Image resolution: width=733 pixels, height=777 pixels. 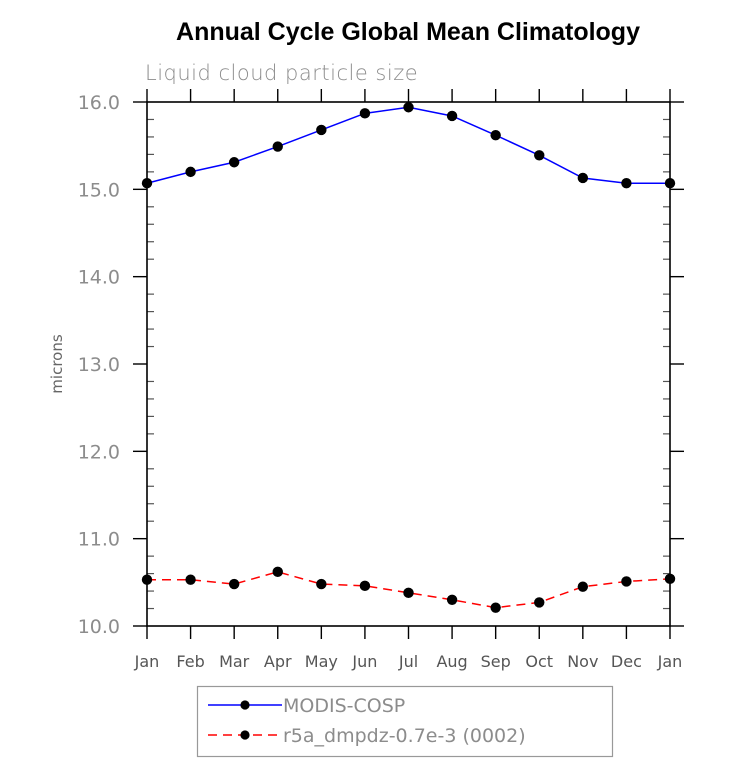 What do you see at coordinates (234, 661) in the screenshot?
I see `x-tick-label: Mar` at bounding box center [234, 661].